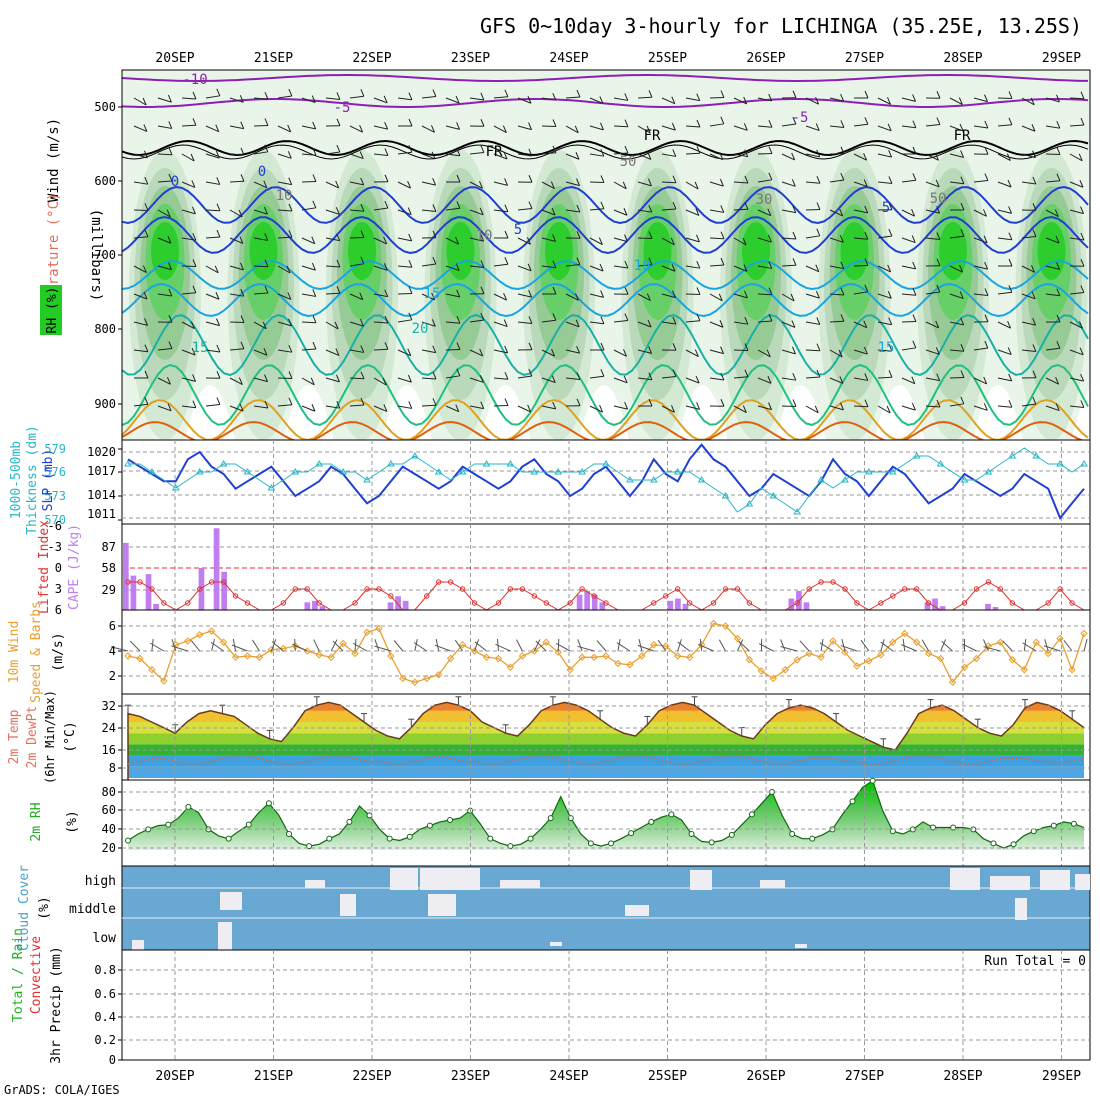 Image resolution: width=1100 pixels, height=1100 pixels. What do you see at coordinates (109, 792) in the screenshot?
I see `tick-label: 80` at bounding box center [109, 792].